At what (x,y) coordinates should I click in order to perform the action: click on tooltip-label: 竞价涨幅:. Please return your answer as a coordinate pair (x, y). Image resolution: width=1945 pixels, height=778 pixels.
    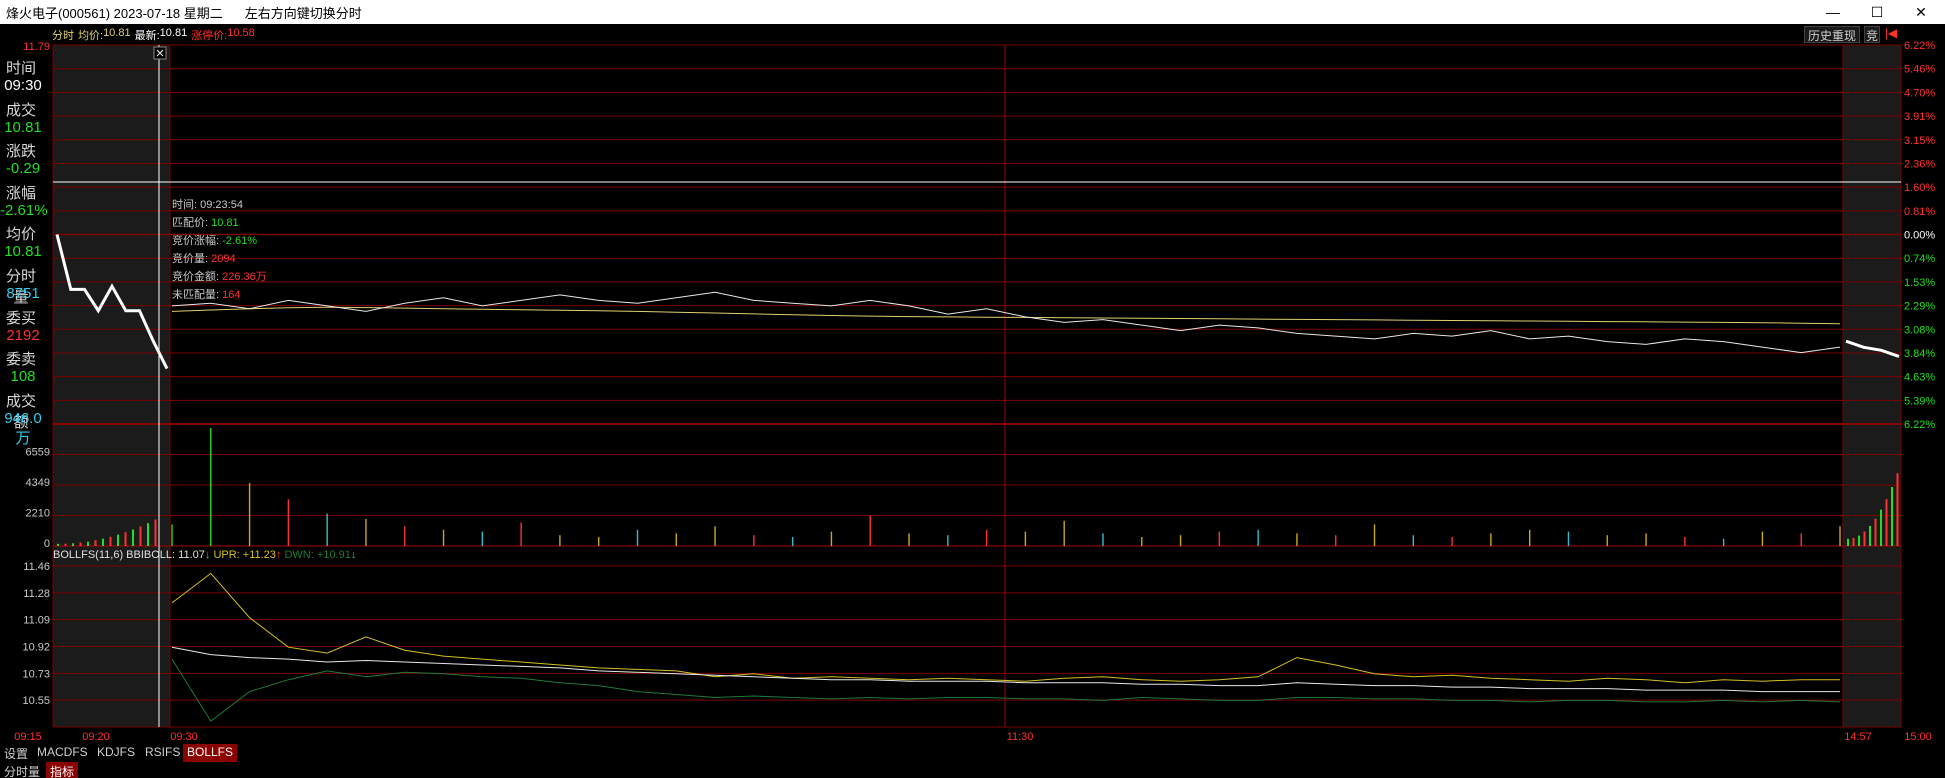
    Looking at the image, I should click on (197, 241).